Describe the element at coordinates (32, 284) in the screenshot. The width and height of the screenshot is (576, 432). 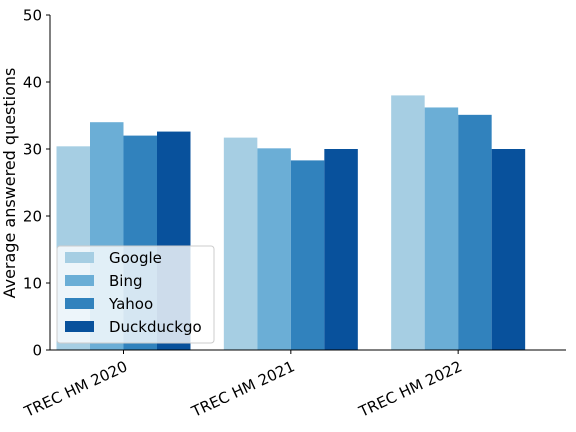
I see `y-tick-label: 10` at that location.